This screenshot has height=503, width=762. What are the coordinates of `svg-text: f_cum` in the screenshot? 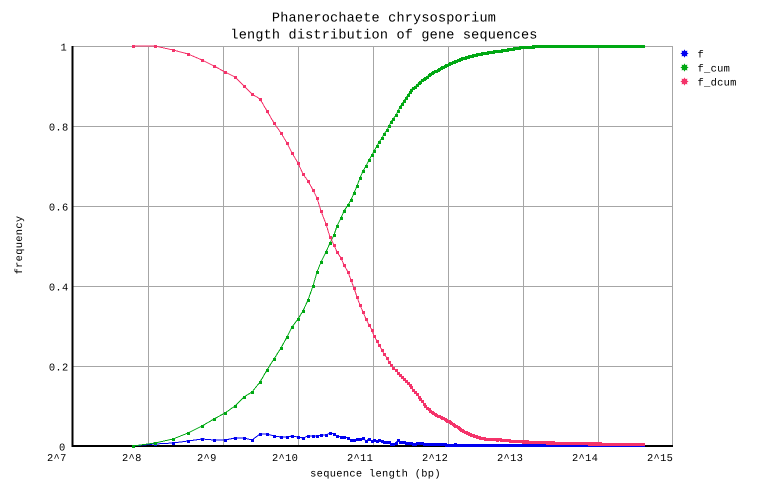 It's located at (714, 70).